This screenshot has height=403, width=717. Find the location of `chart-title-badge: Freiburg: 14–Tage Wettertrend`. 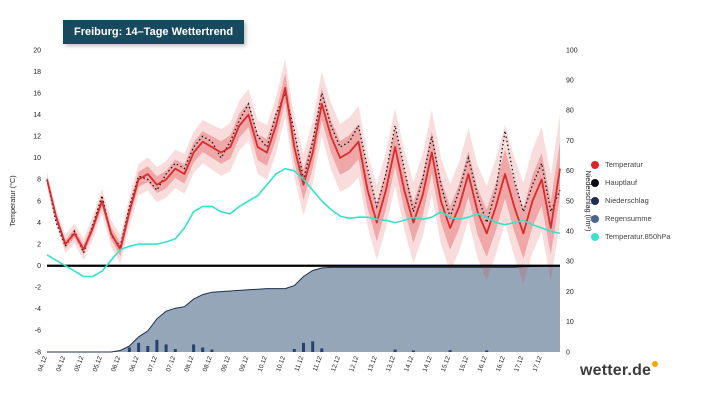

chart-title-badge: Freiburg: 14–Tage Wettertrend is located at coordinates (154, 32).